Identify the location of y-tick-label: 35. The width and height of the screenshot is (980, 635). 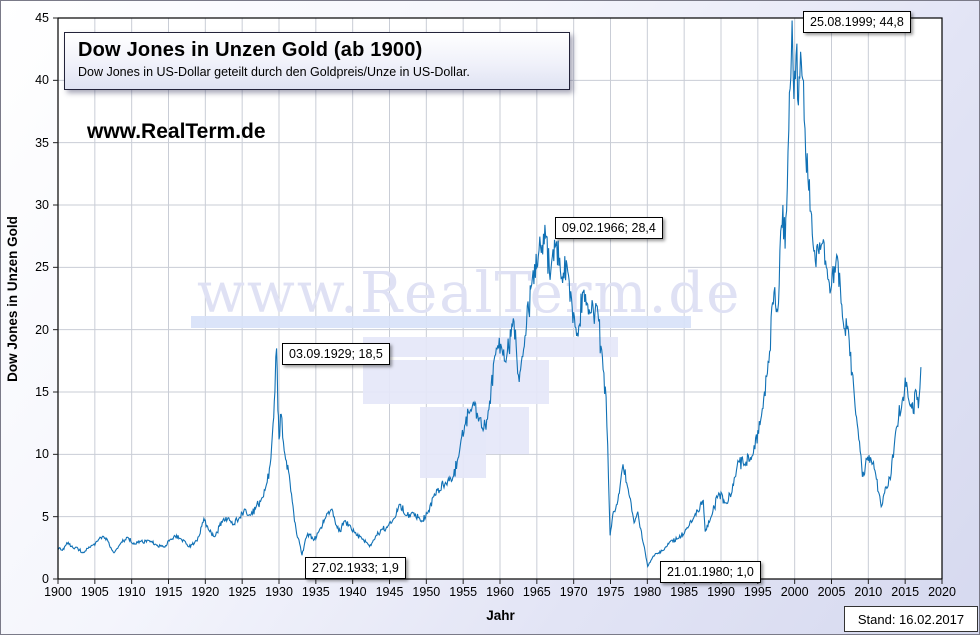
(42, 142).